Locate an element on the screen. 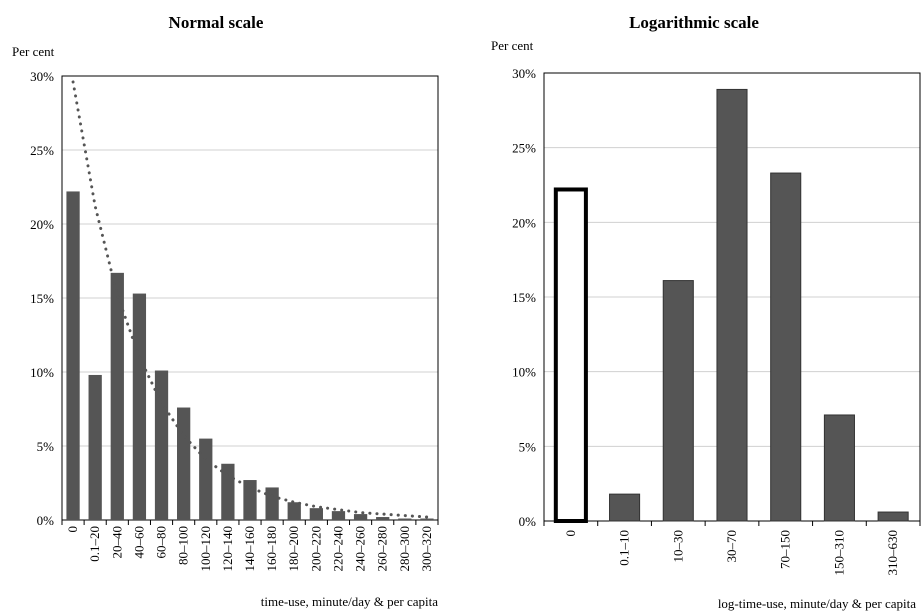 This screenshot has height=616, width=921. left-x-tick-label: 0 is located at coordinates (72, 529).